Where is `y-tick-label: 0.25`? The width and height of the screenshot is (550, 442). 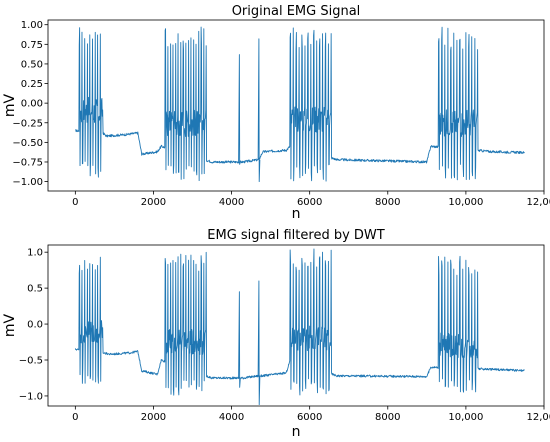 y-tick-label: 0.25 is located at coordinates (32, 84).